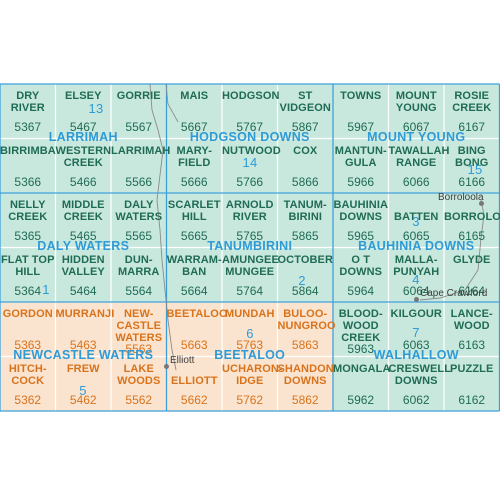 Image resolution: width=500 pixels, height=500 pixels. What do you see at coordinates (28, 290) in the screenshot?
I see `sheet-code: 5364` at bounding box center [28, 290].